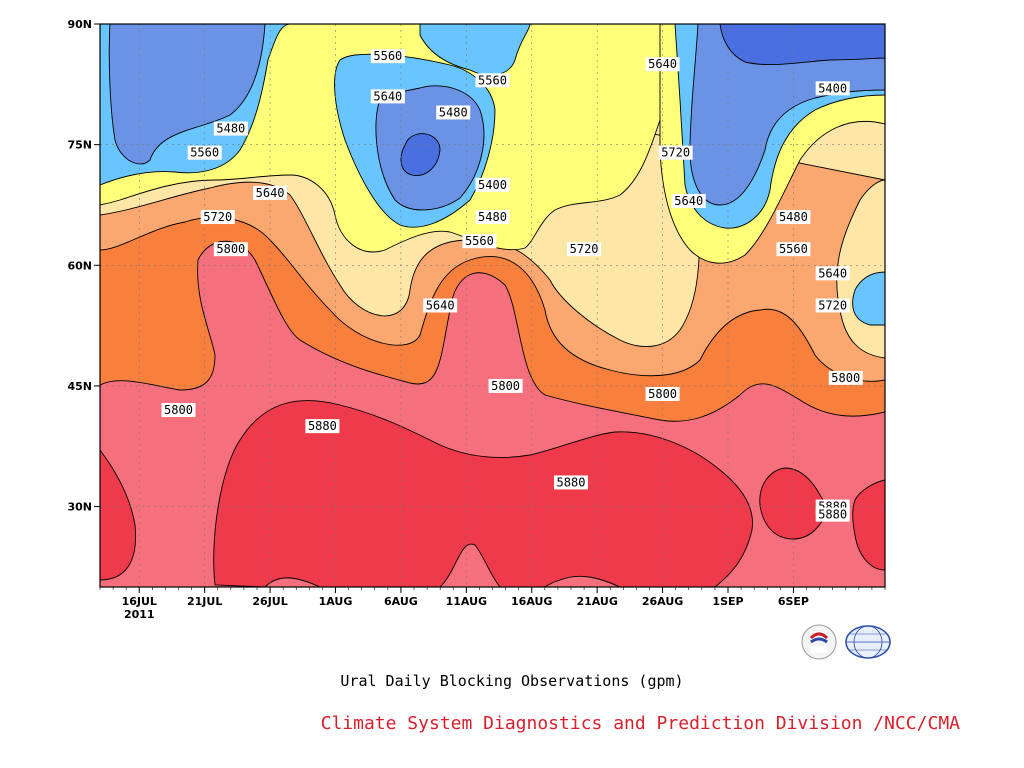 Image resolution: width=1024 pixels, height=768 pixels. What do you see at coordinates (79, 507) in the screenshot?
I see `y-tick-label: 30N` at bounding box center [79, 507].